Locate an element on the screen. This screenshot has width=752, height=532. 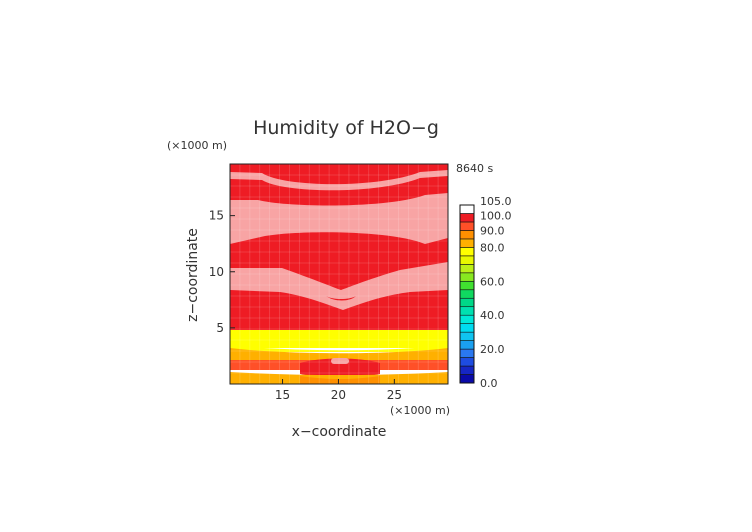
heatmap-field is located at coordinates (339, 274).